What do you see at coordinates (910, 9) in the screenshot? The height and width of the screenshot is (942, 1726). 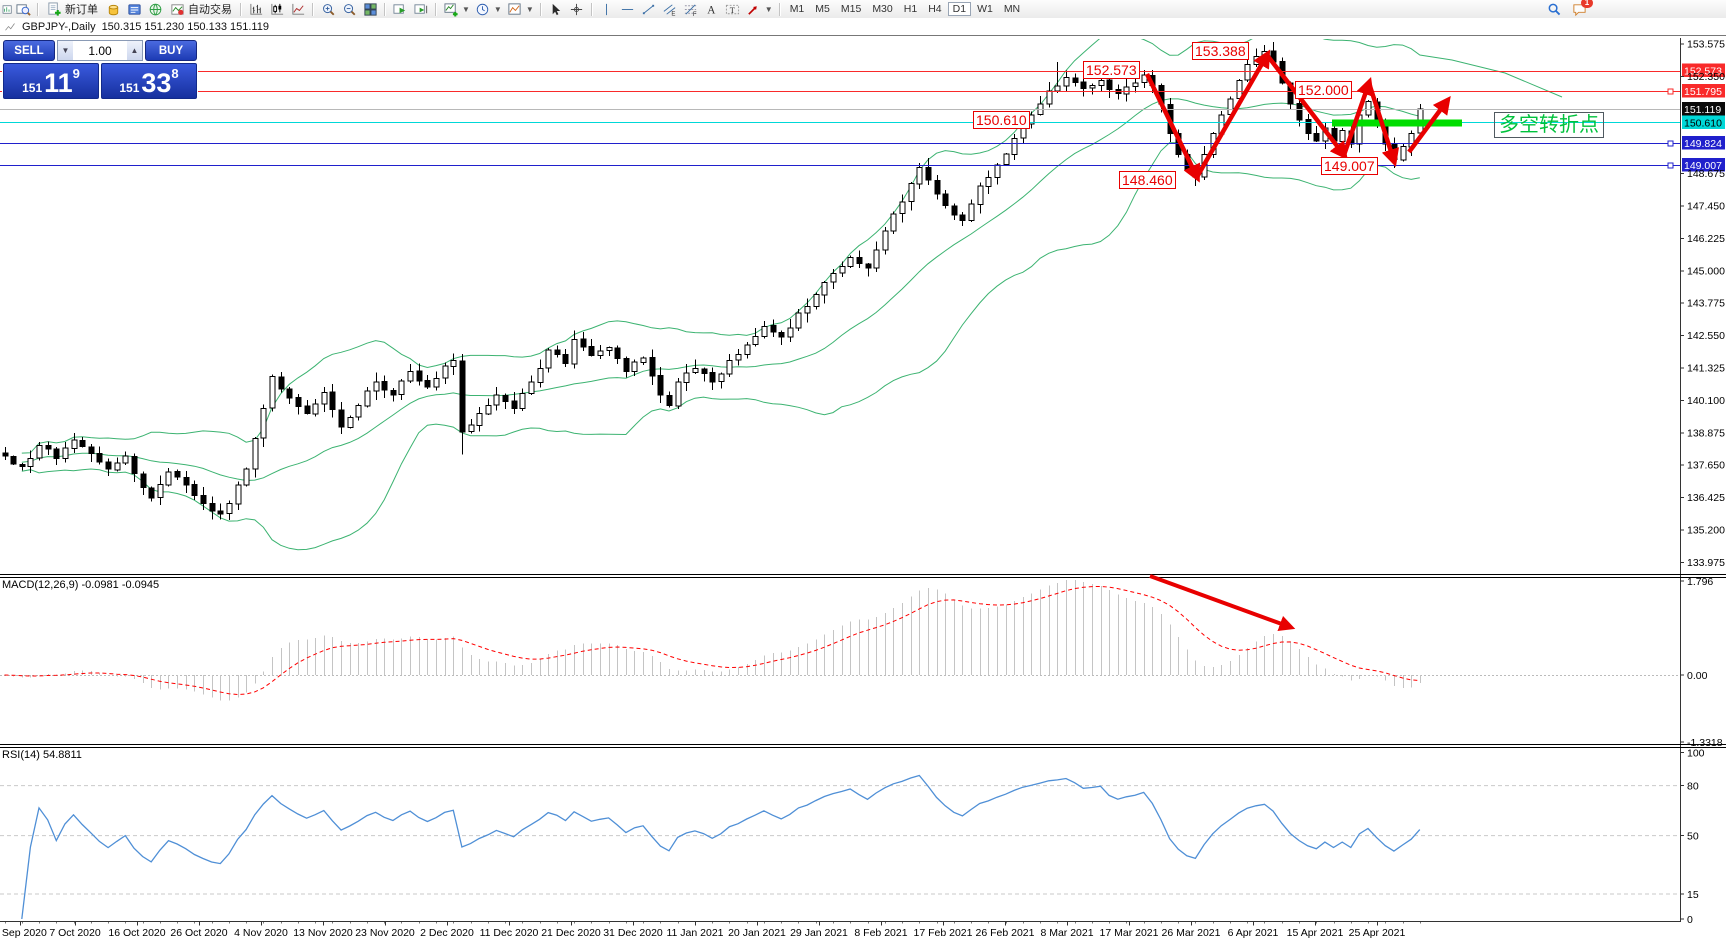 I see `timeframe-h1-button: H1` at bounding box center [910, 9].